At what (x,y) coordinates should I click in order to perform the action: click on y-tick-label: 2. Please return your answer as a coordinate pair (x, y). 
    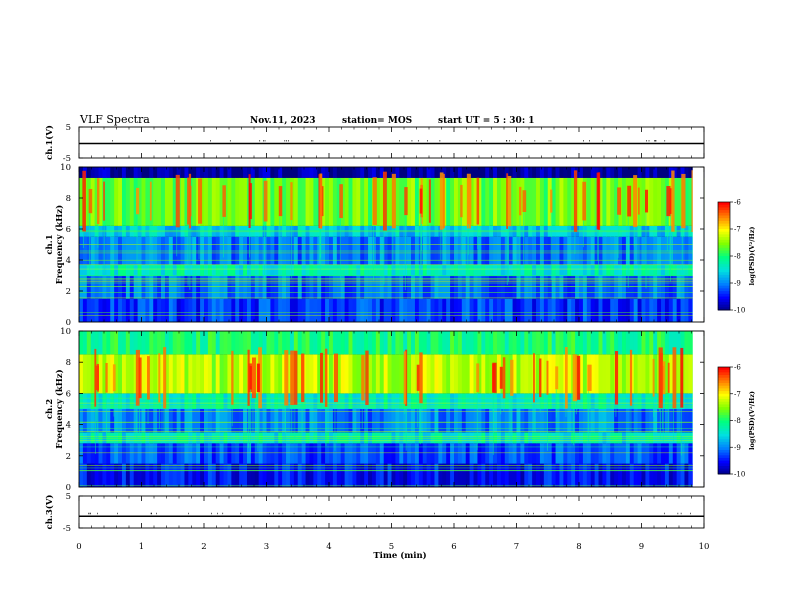
    Looking at the image, I should click on (68, 457).